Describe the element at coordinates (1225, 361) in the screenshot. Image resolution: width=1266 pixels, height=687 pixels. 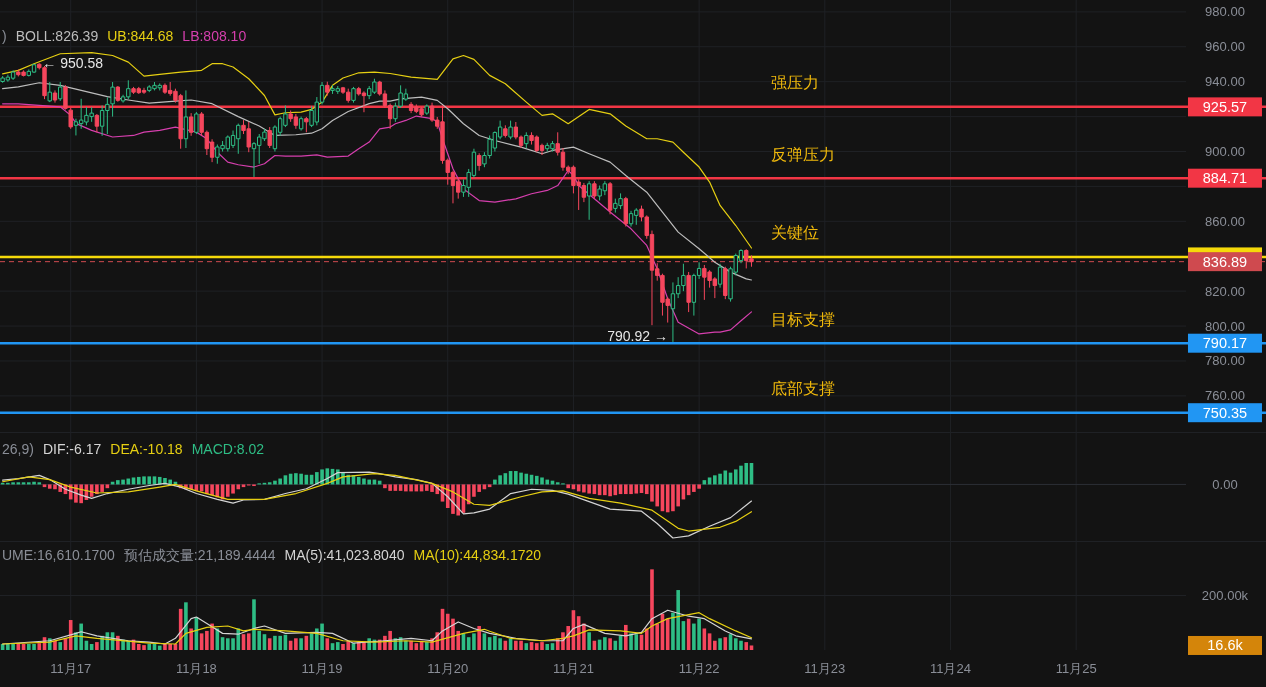
I see `y-tick-label: 780.00` at that location.